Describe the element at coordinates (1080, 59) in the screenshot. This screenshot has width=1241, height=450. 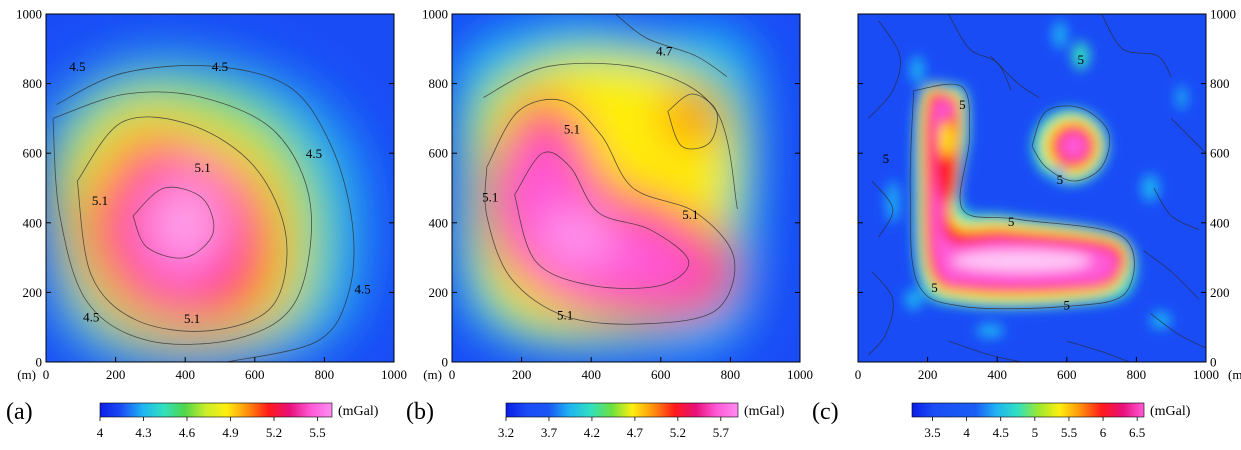
I see `contour-label-c-0: 5` at that location.